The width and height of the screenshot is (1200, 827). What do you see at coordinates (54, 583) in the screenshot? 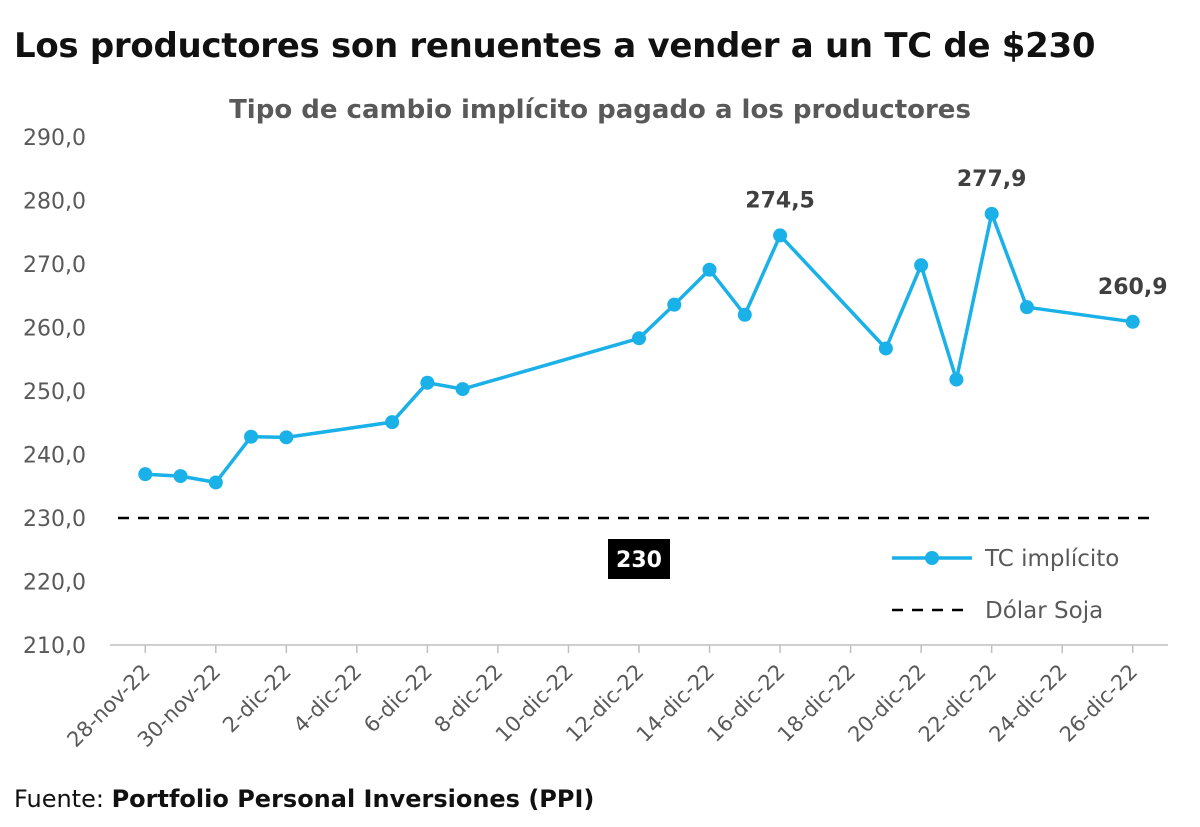
I see `y-tick-label: 220,0` at bounding box center [54, 583].